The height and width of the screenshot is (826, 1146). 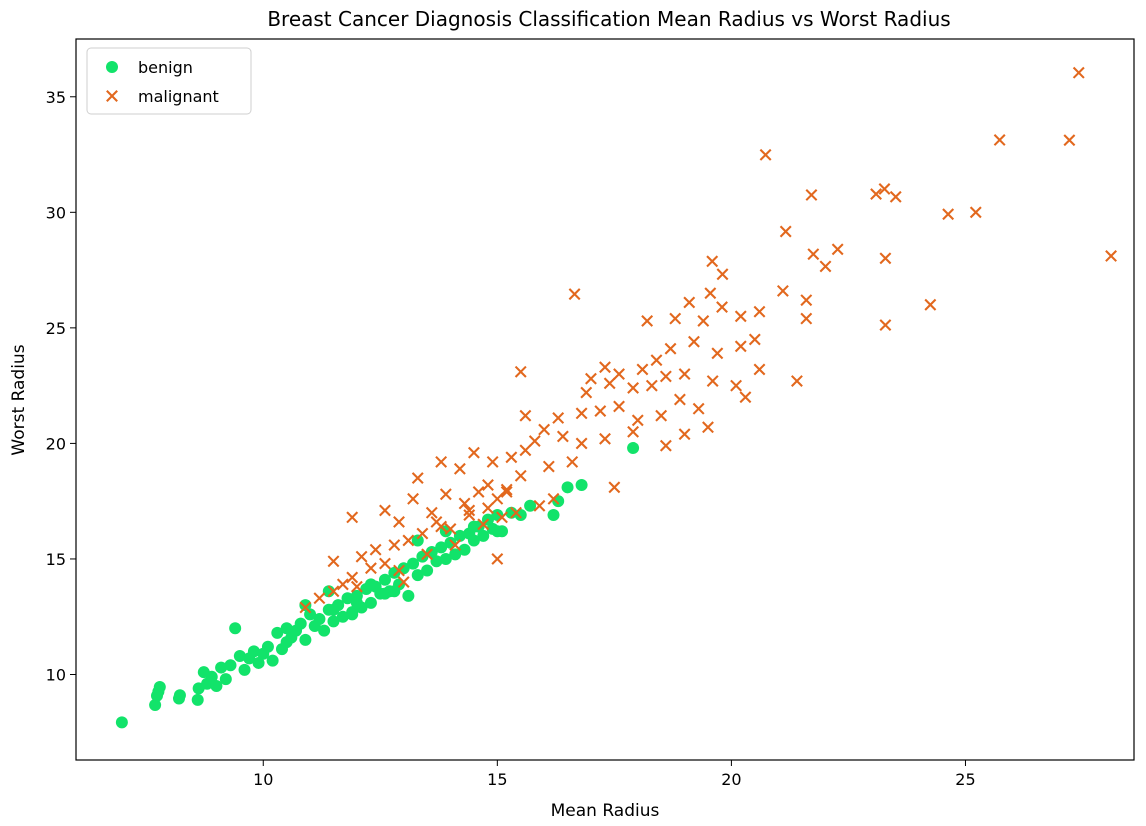 I want to click on x-axis-label: Mean Radius, so click(x=605, y=811).